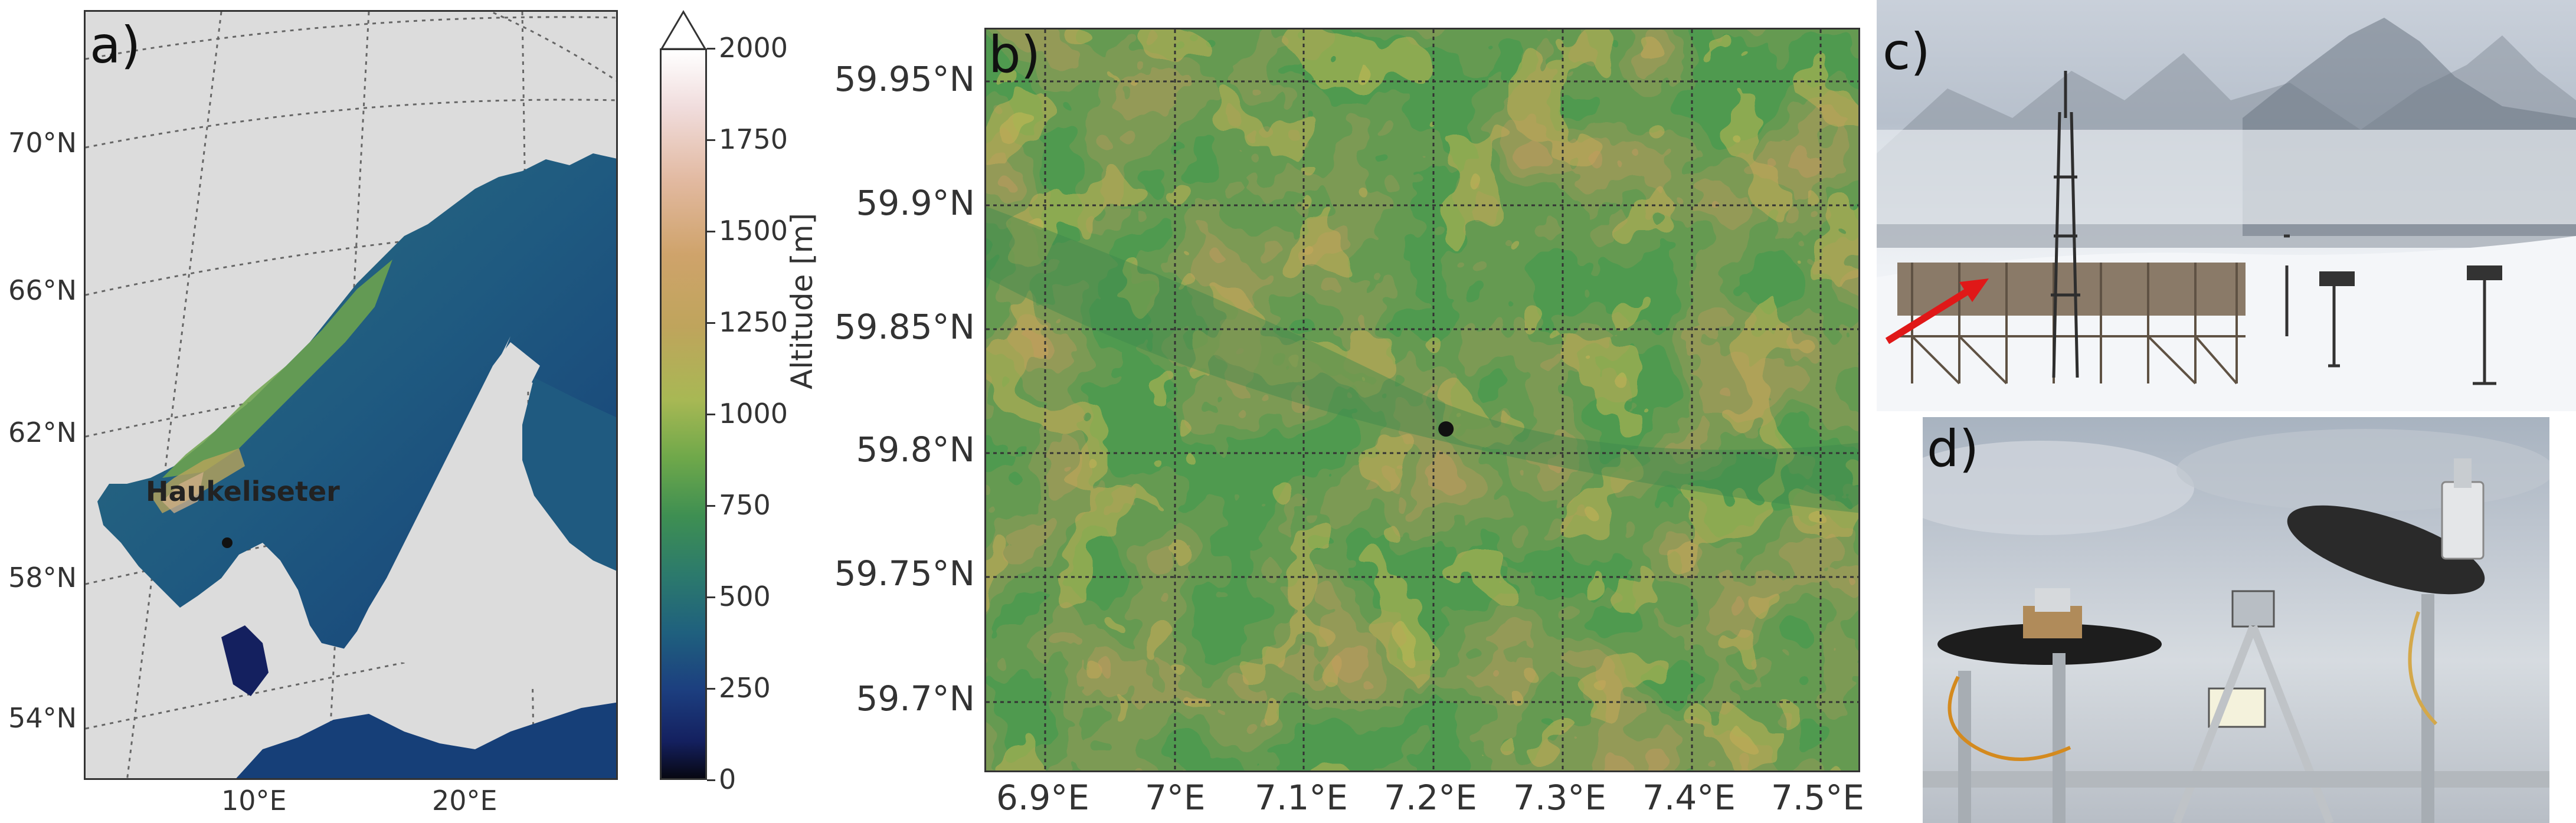  I want to click on lon-label-7-5: 7.5°E, so click(1818, 798).